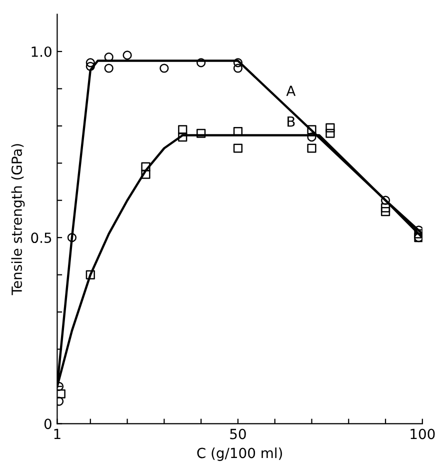 Image resolution: width=440 pixels, height=476 pixels. I want to click on annotation: B, so click(291, 121).